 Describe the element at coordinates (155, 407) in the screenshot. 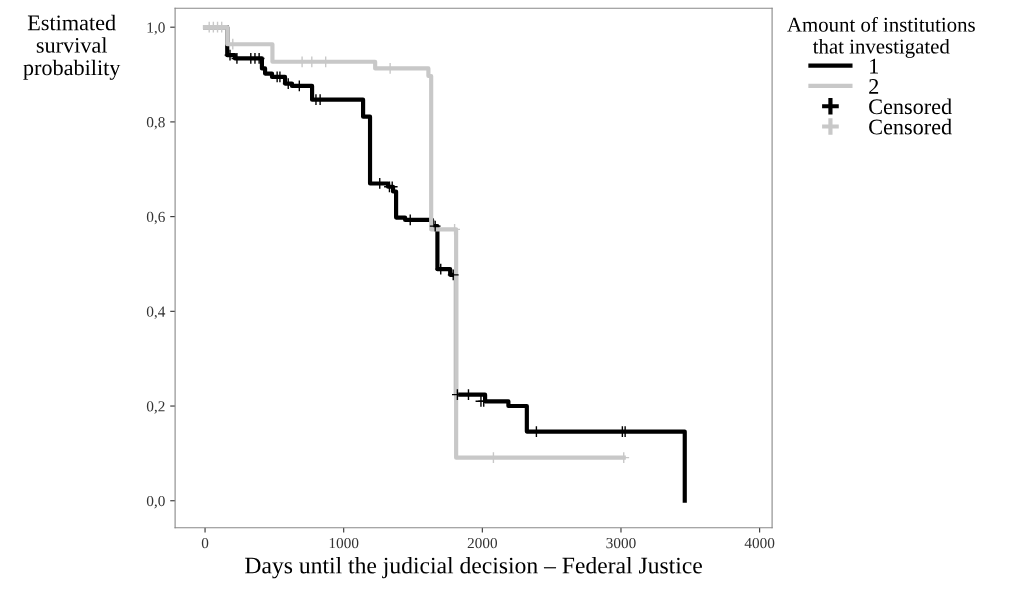

I see `y-tick-label: 0,2` at that location.